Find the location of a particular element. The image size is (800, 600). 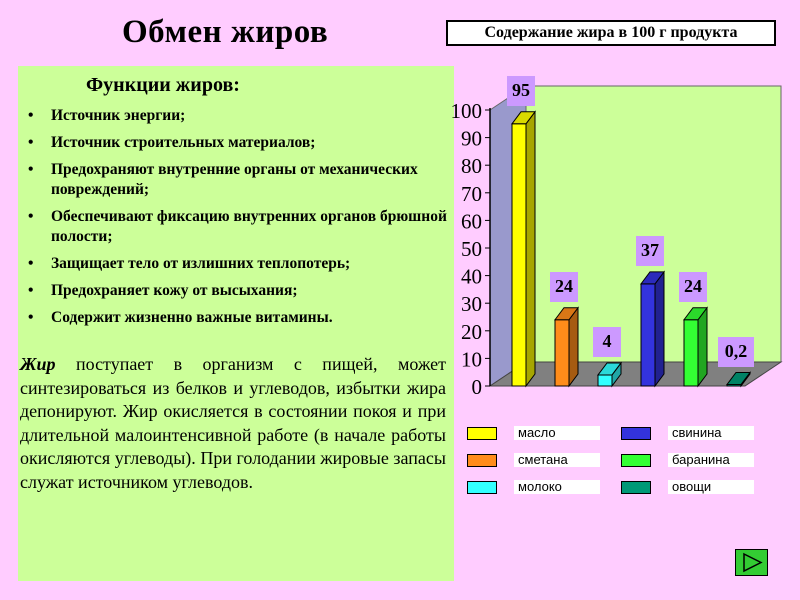

y-tick-label: 70 is located at coordinates (471, 194).